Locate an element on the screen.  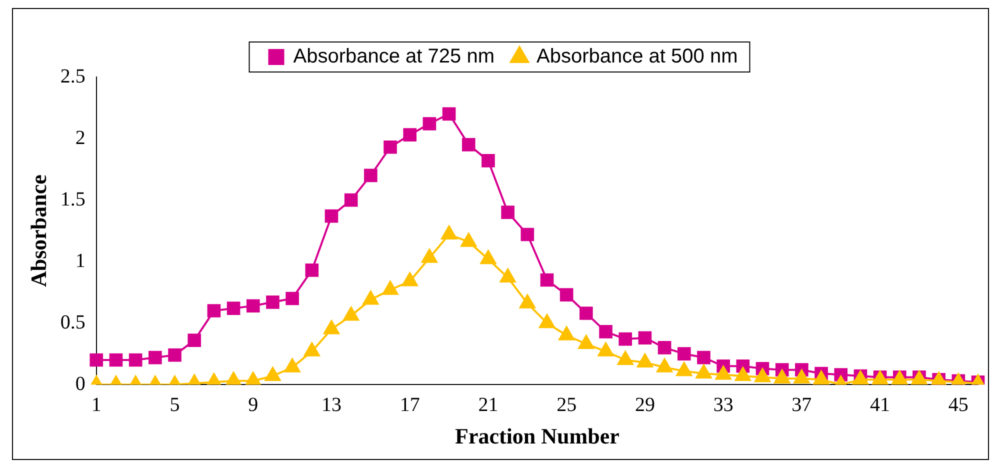
x-tick-label: 13 is located at coordinates (331, 405).